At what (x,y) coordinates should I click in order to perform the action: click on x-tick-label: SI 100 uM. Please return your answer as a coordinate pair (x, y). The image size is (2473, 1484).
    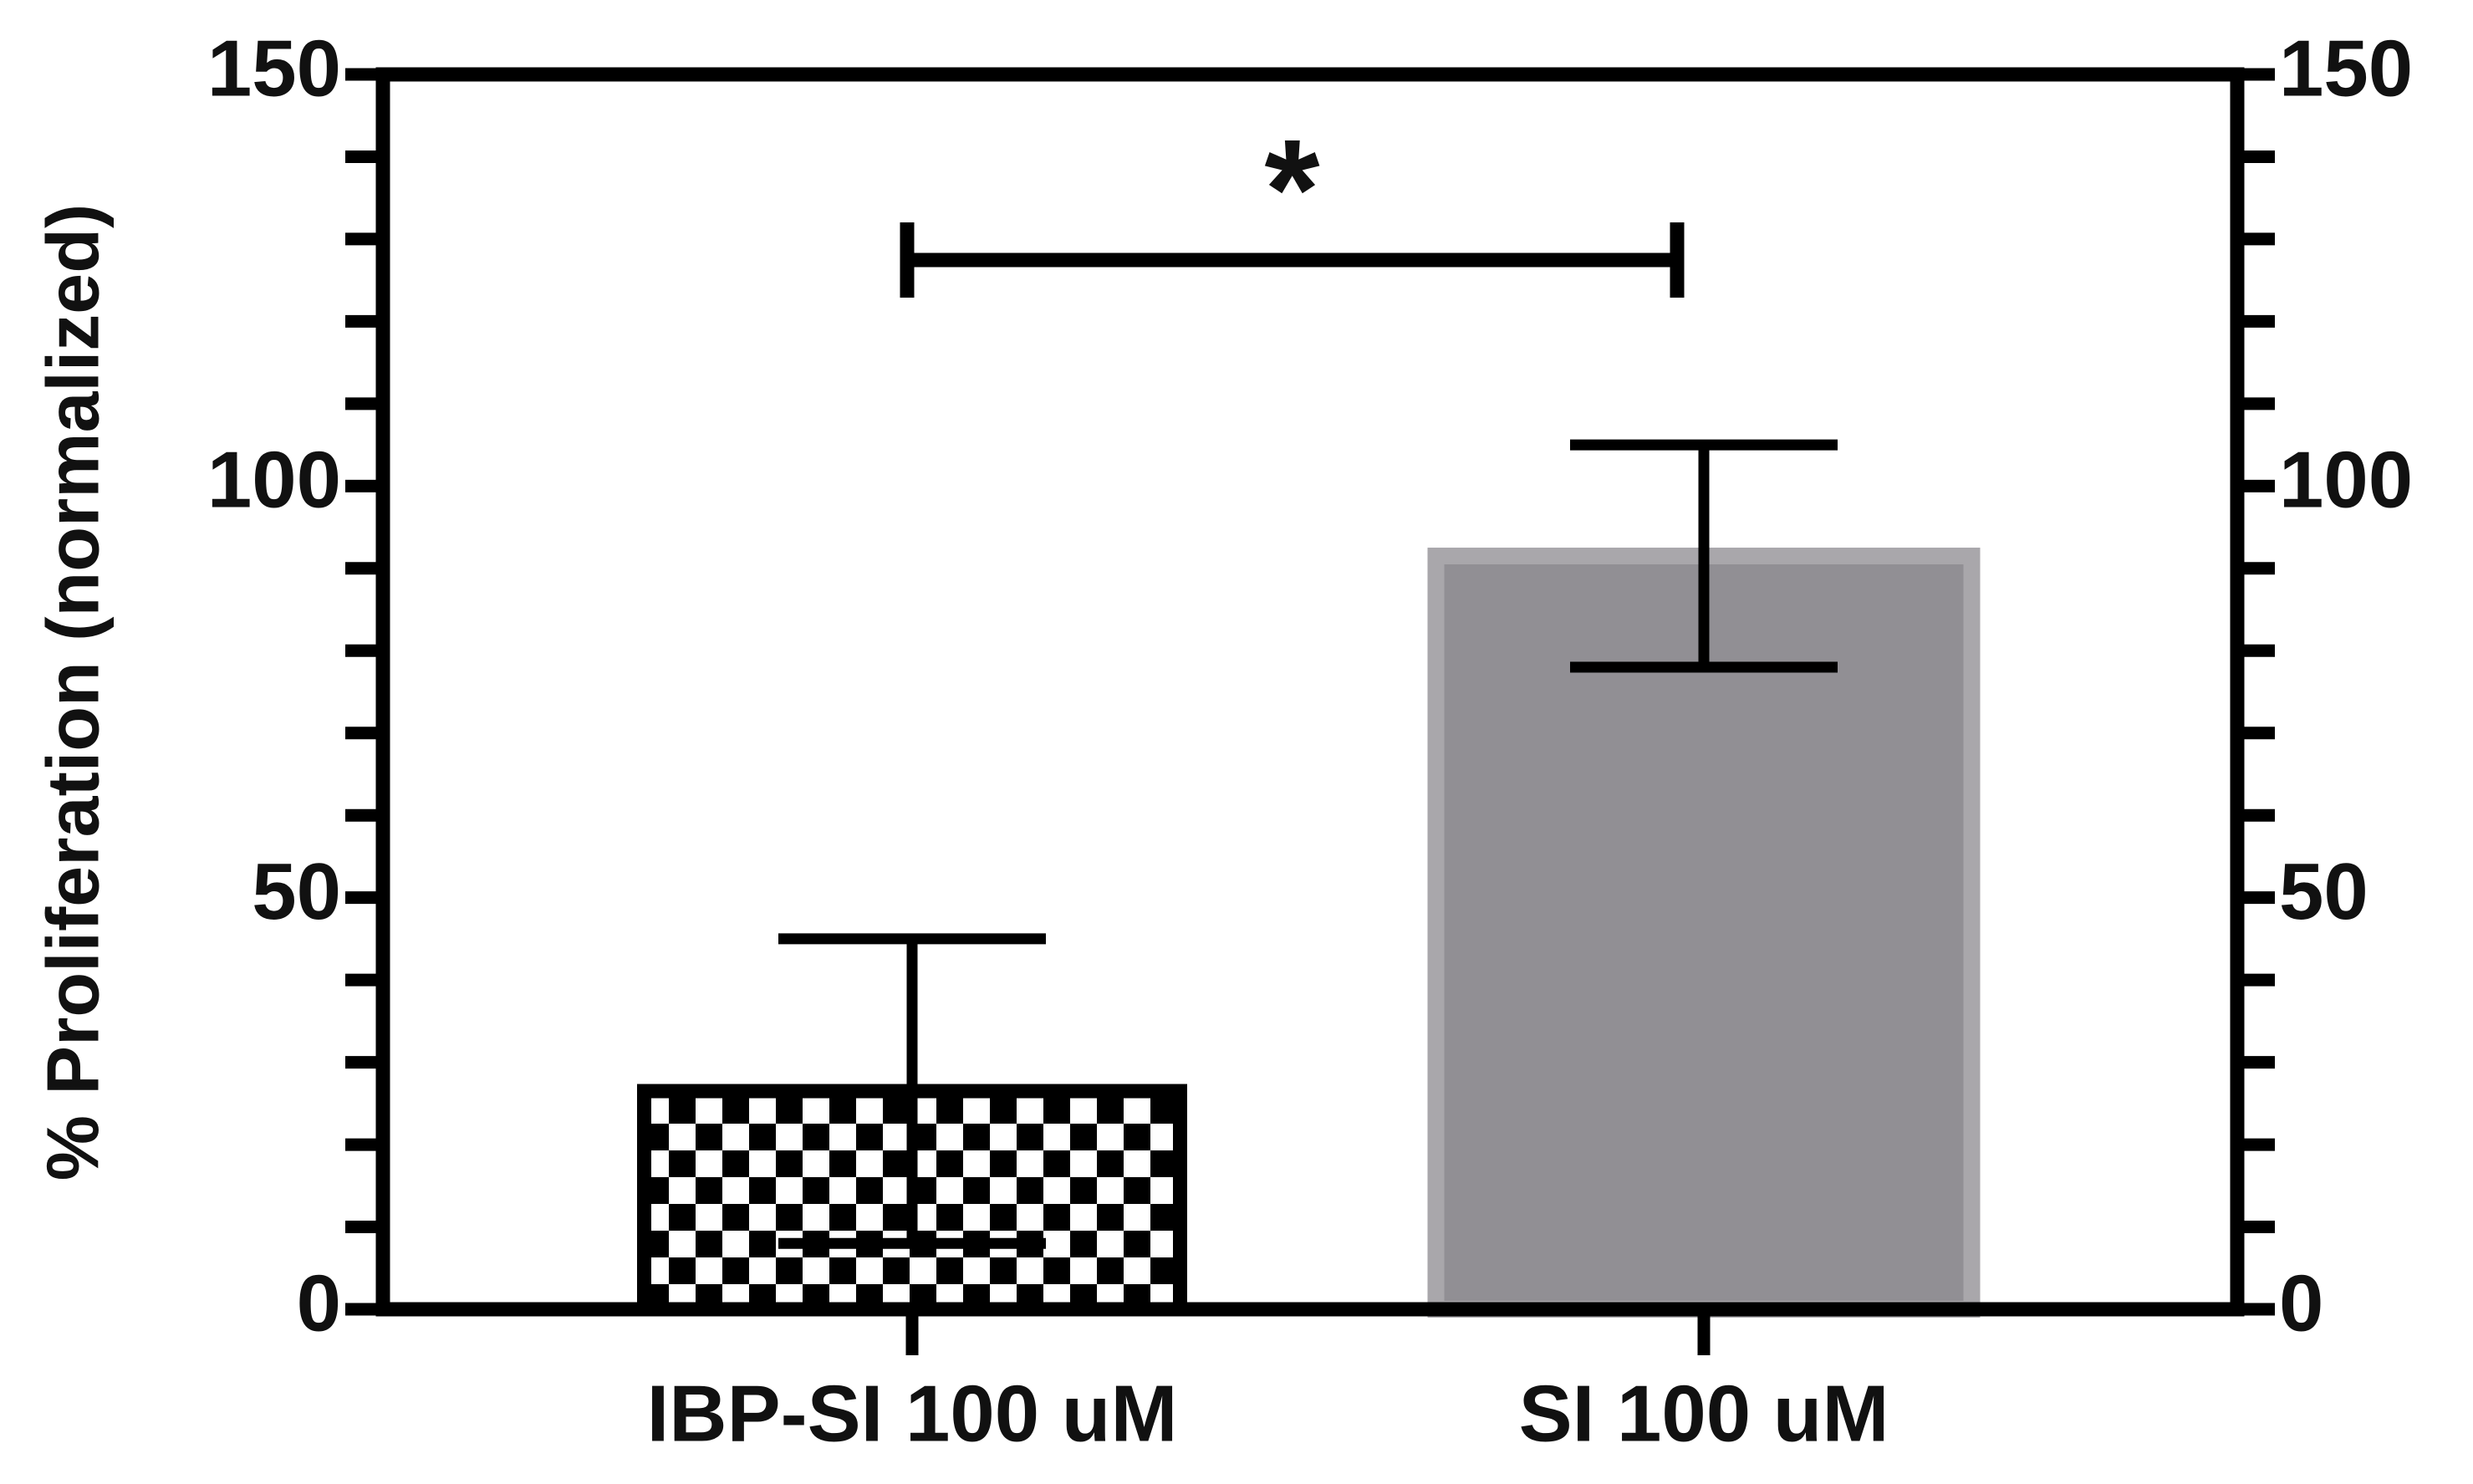
    Looking at the image, I should click on (1704, 1413).